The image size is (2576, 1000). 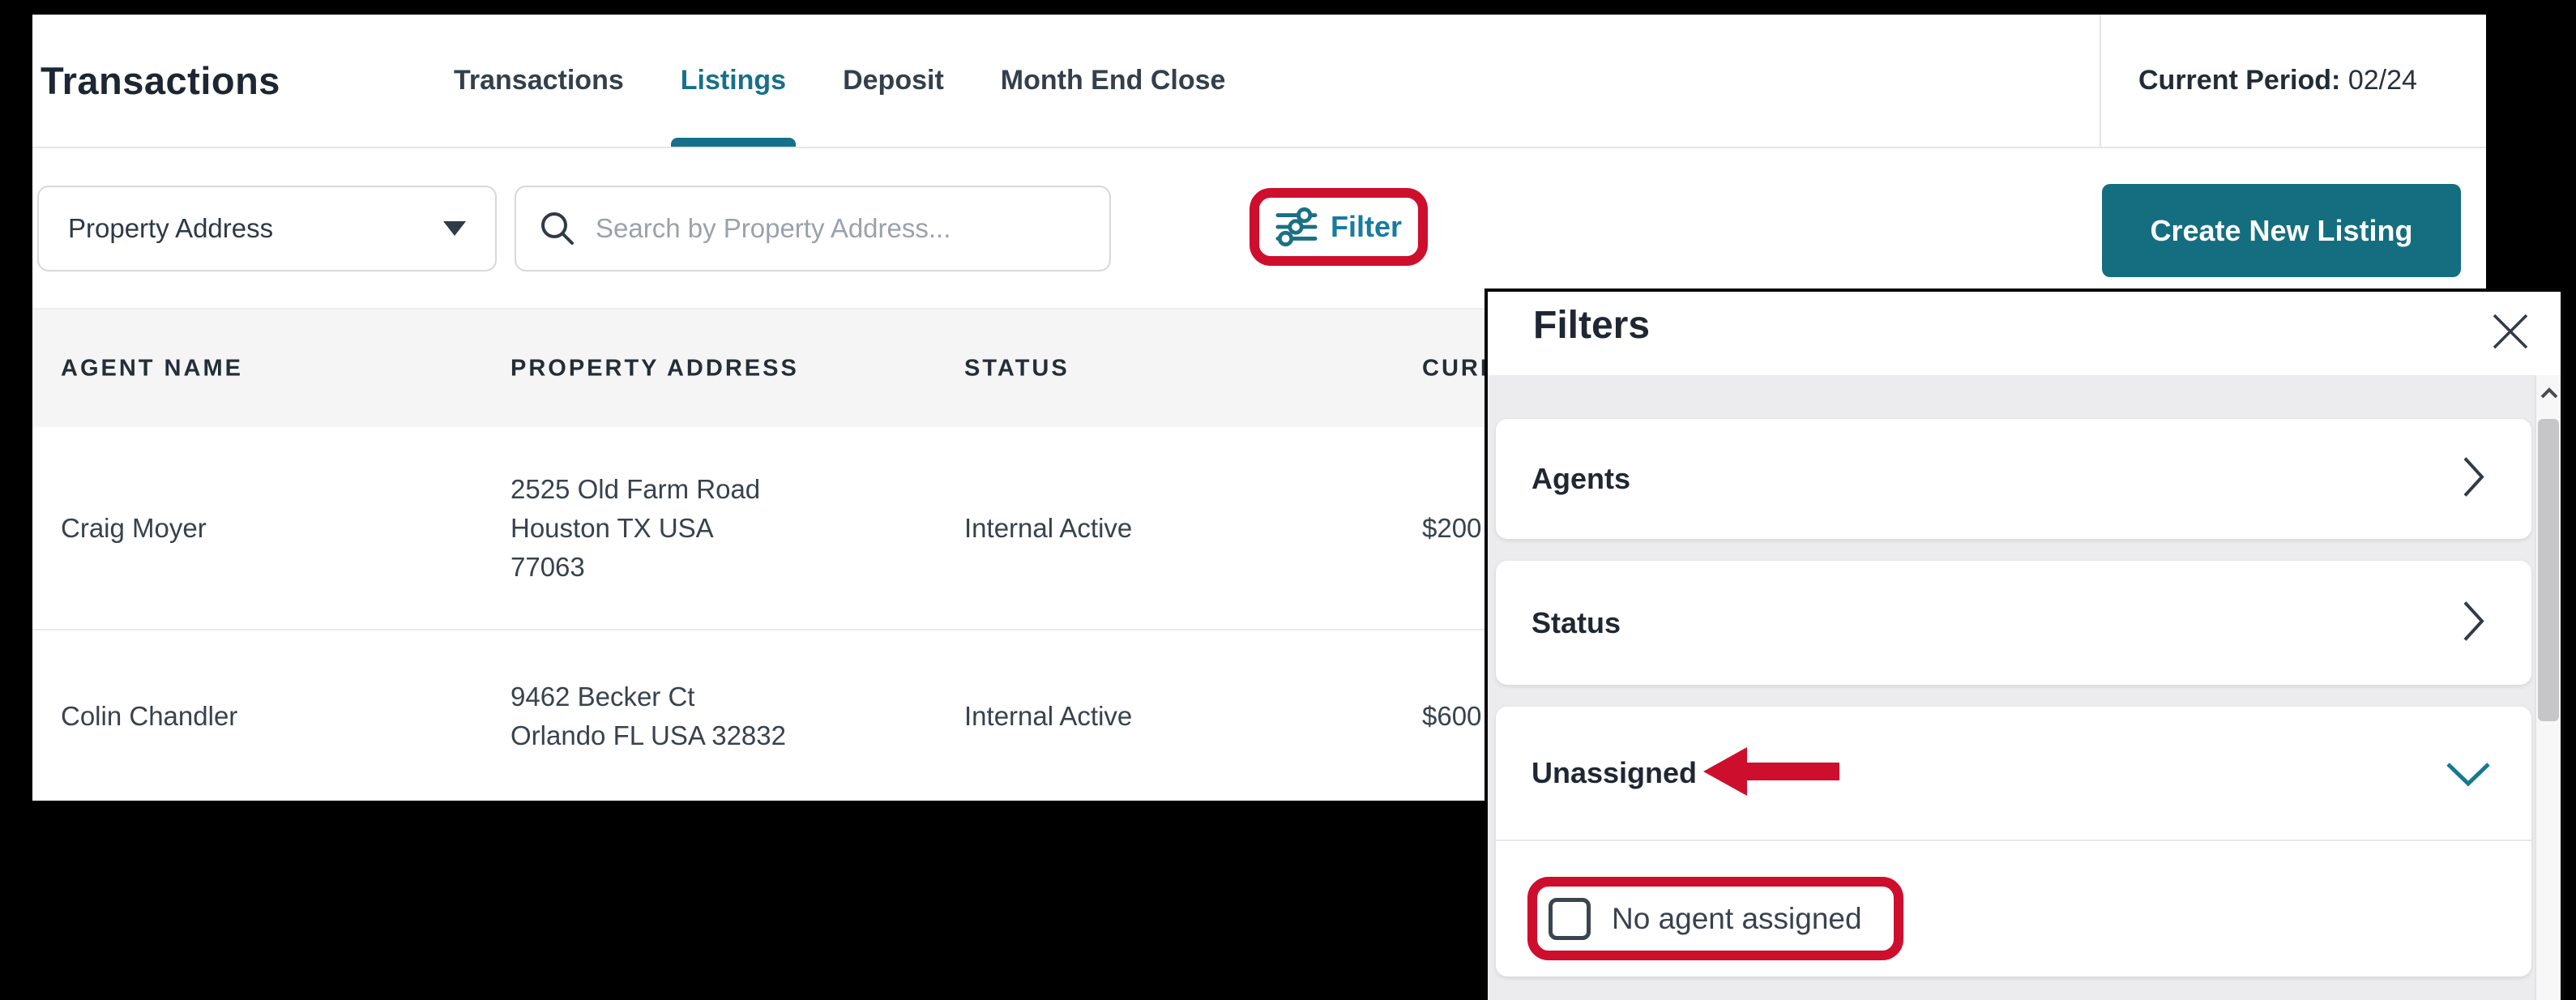 I want to click on cell-property-address: 2525 Old Farm Road Houston TX USA 77063, so click(x=635, y=528).